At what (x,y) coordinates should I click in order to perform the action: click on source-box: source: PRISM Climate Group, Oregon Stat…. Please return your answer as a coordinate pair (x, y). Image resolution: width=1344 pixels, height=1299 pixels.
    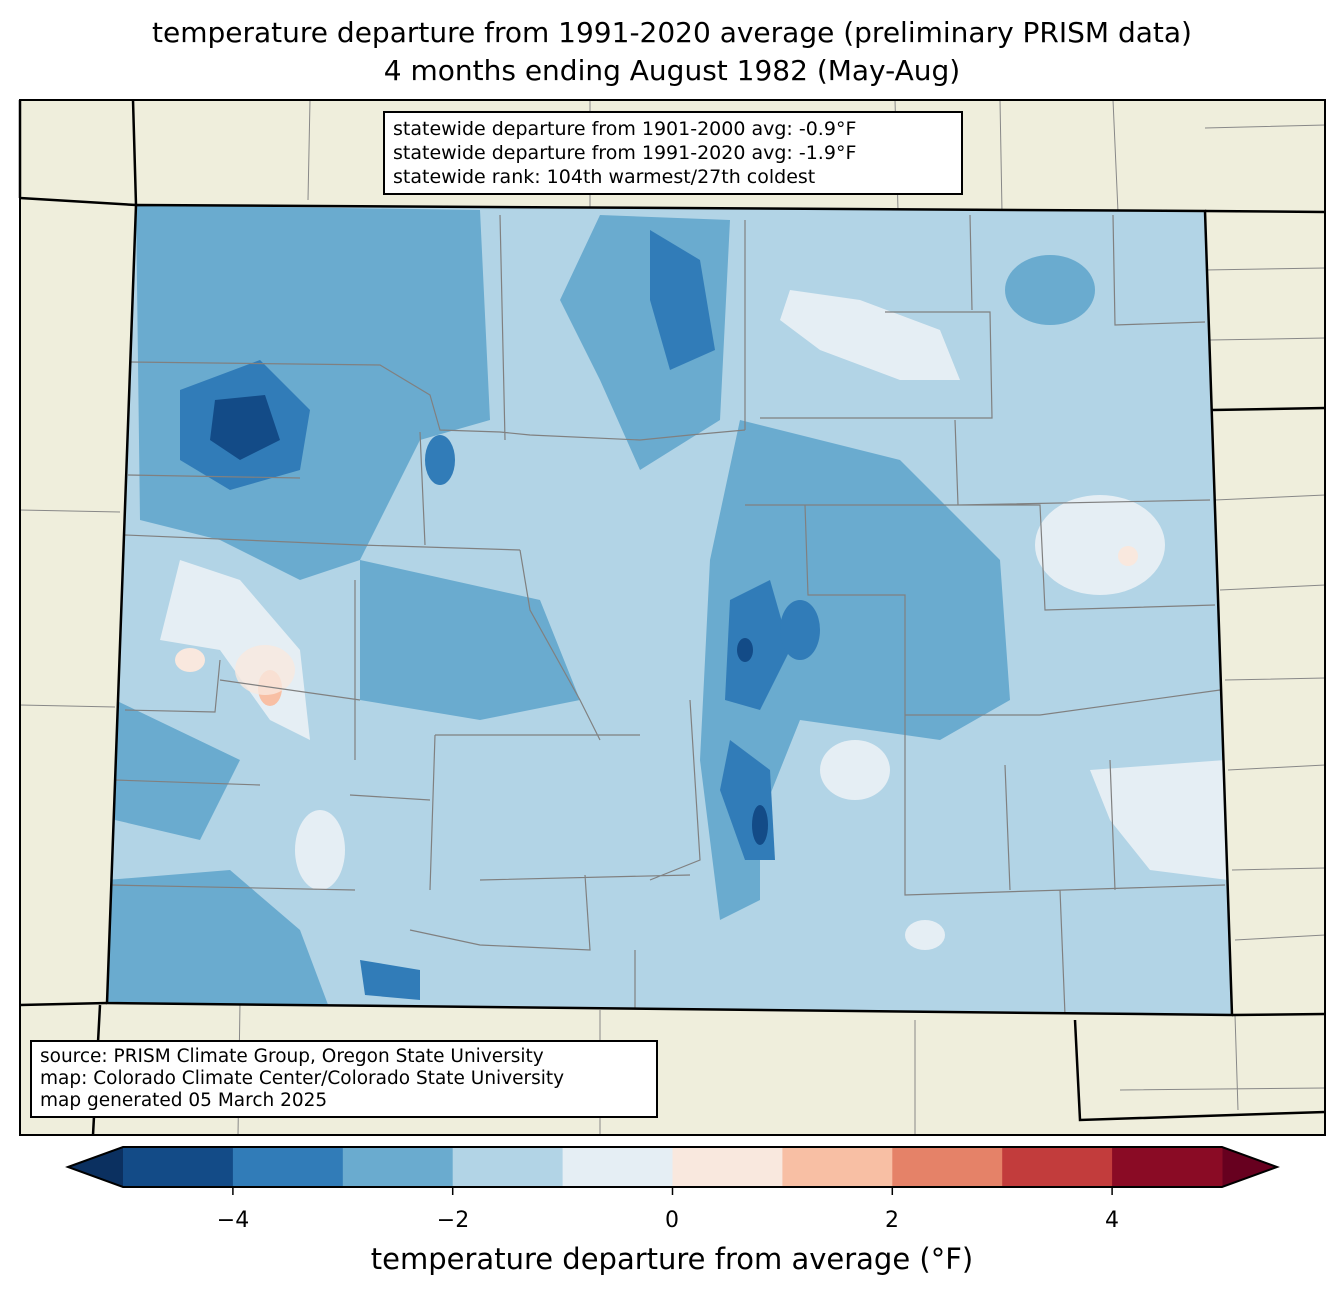
    Looking at the image, I should click on (344, 1079).